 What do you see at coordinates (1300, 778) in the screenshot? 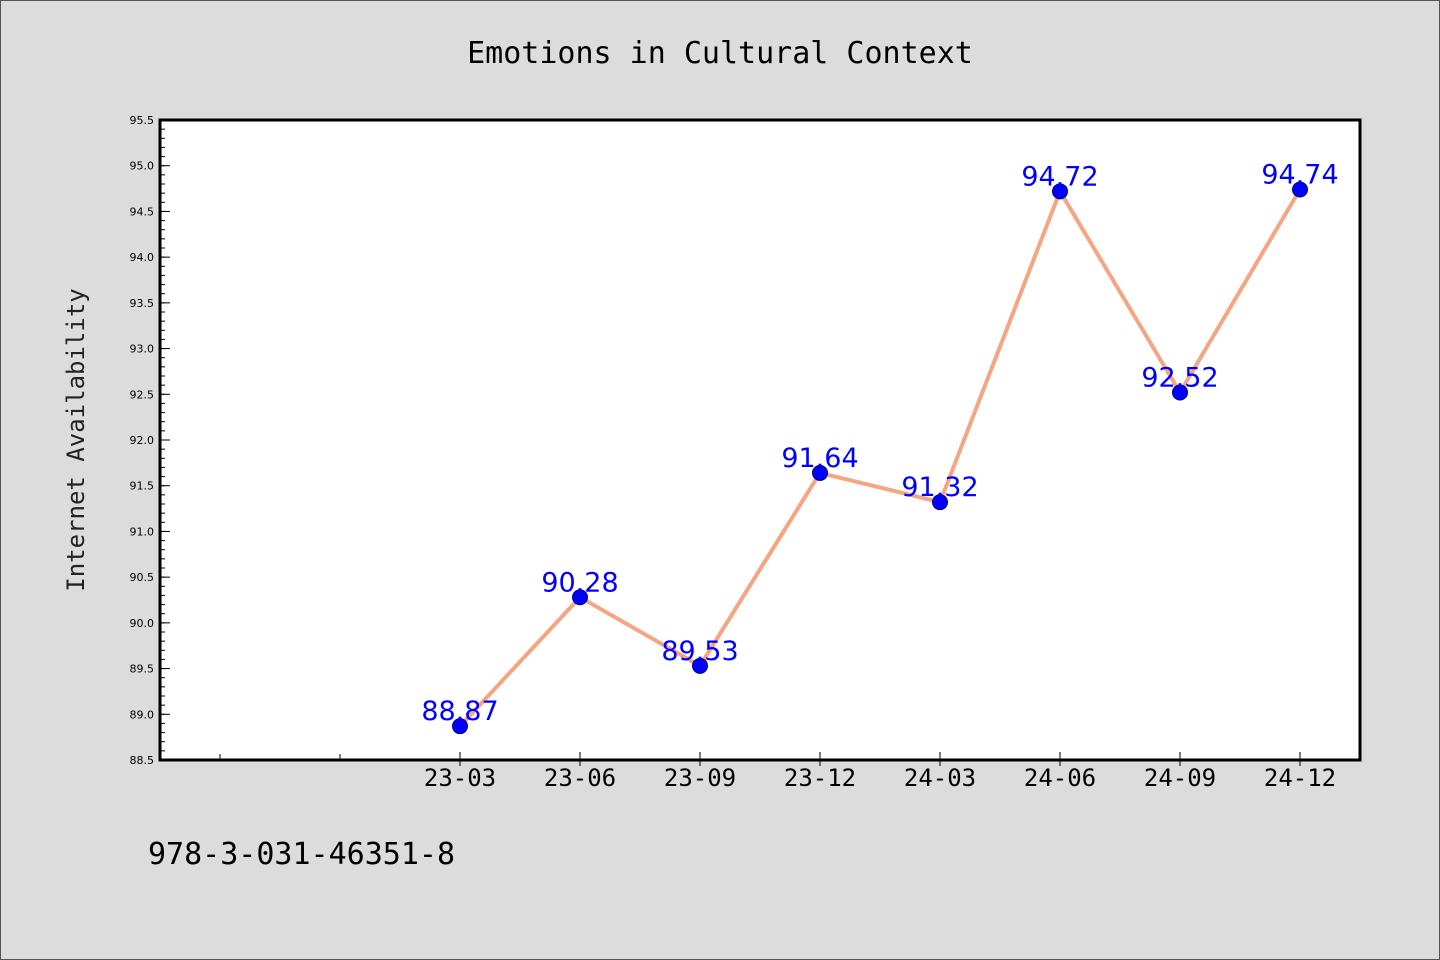
I see `x-tick-label: 24-12` at bounding box center [1300, 778].